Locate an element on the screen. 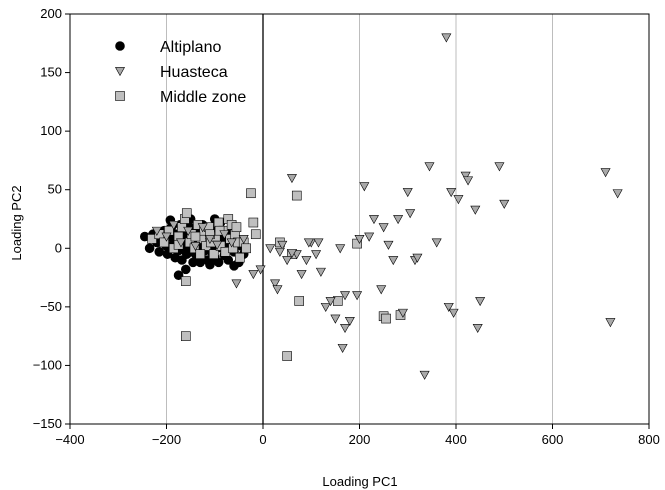 The height and width of the screenshot is (490, 665). x-tick-label: −200 is located at coordinates (166, 439).